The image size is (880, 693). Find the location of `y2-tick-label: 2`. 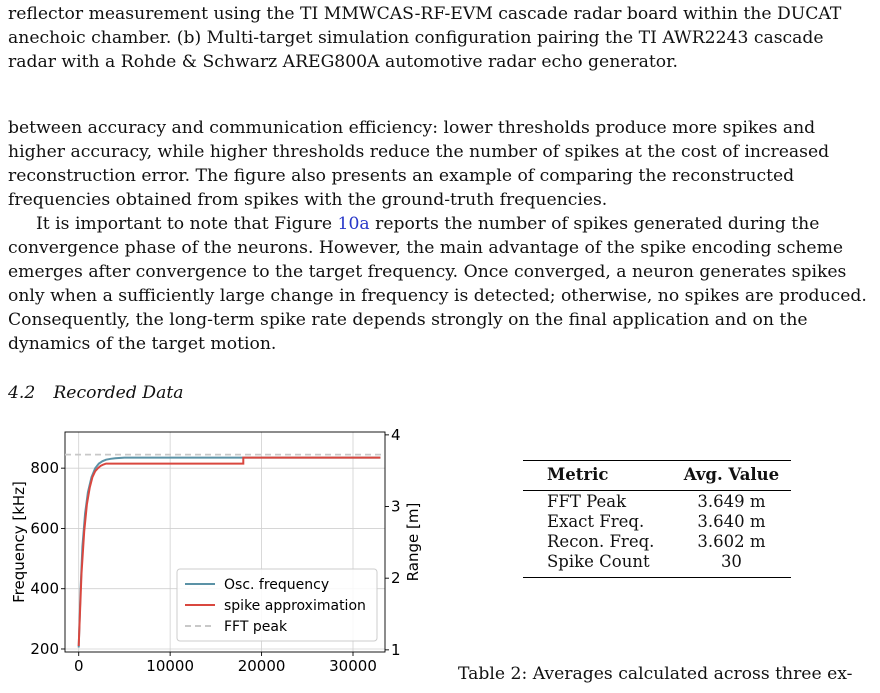

y2-tick-label: 2 is located at coordinates (396, 578).